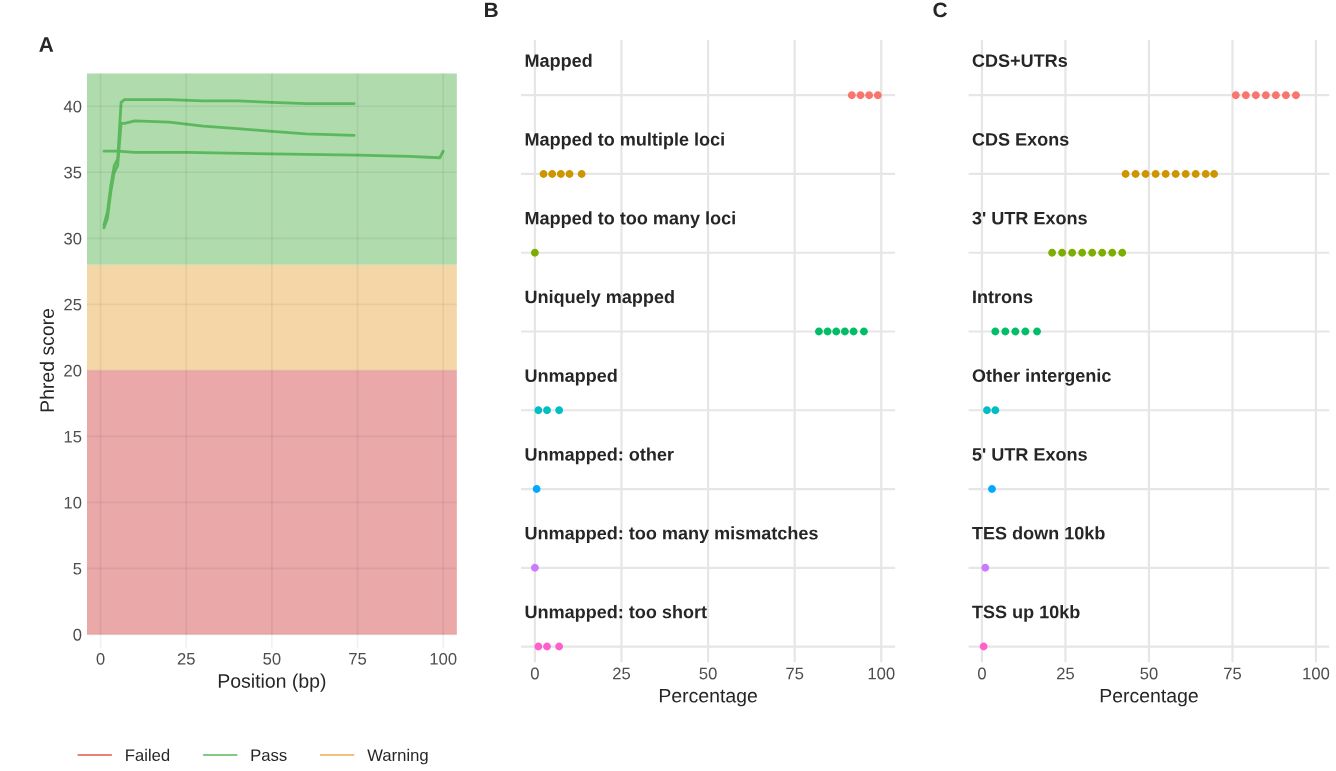  I want to click on chart-title: A, so click(46, 44).